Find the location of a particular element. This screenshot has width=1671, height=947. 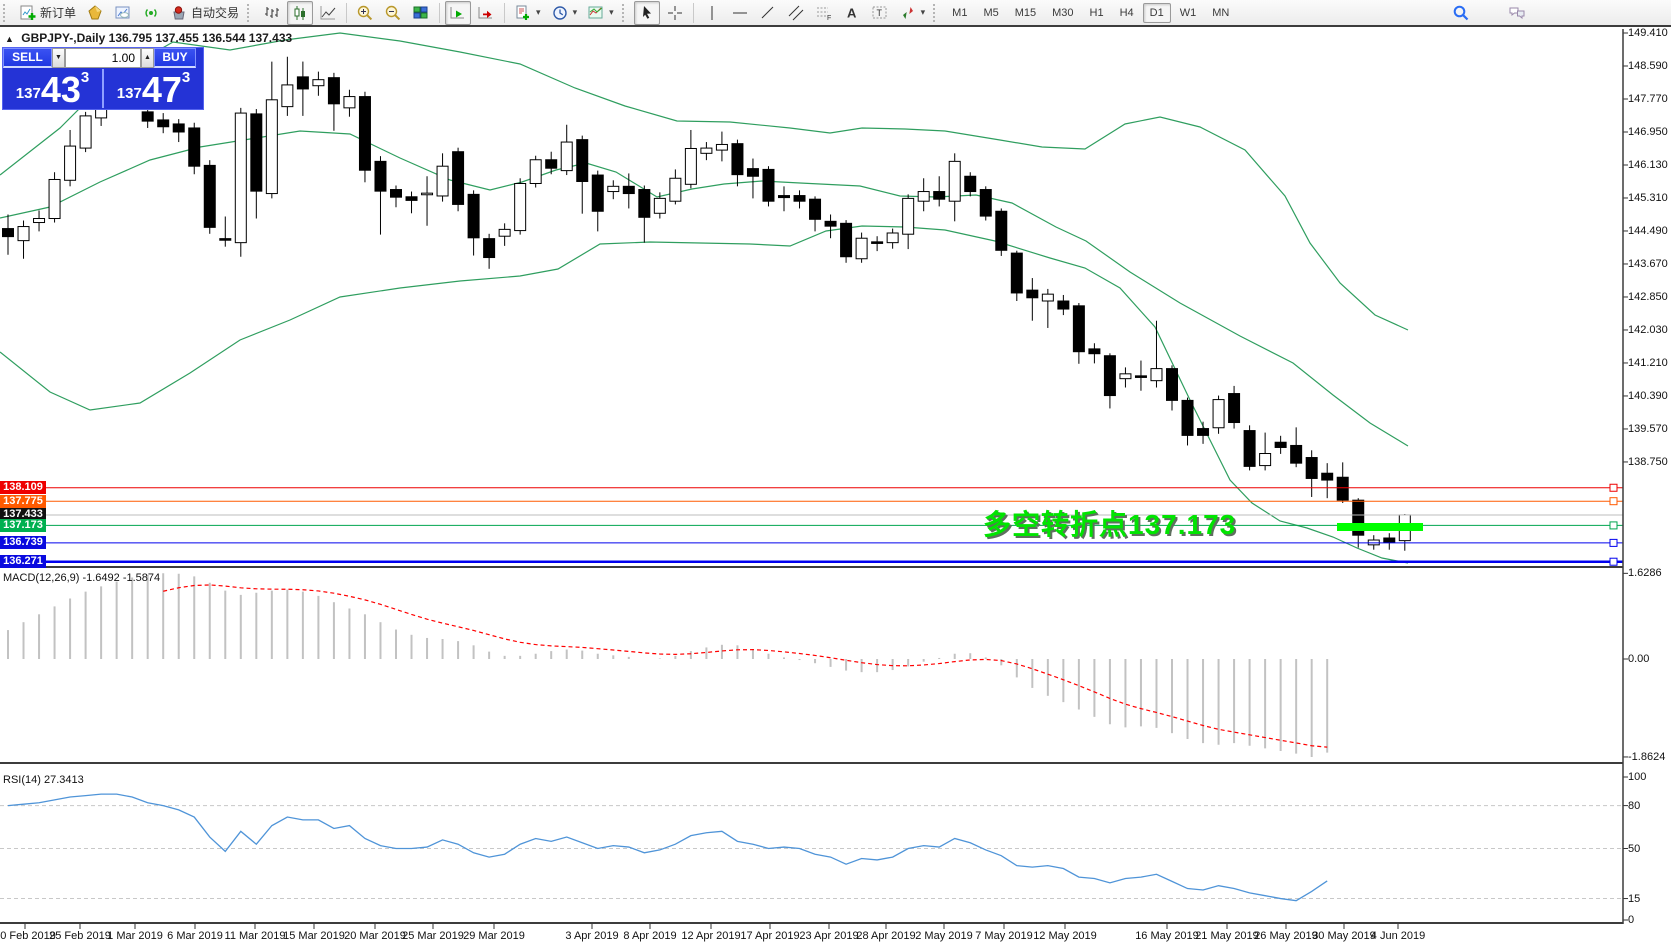

signals-button is located at coordinates (151, 13).